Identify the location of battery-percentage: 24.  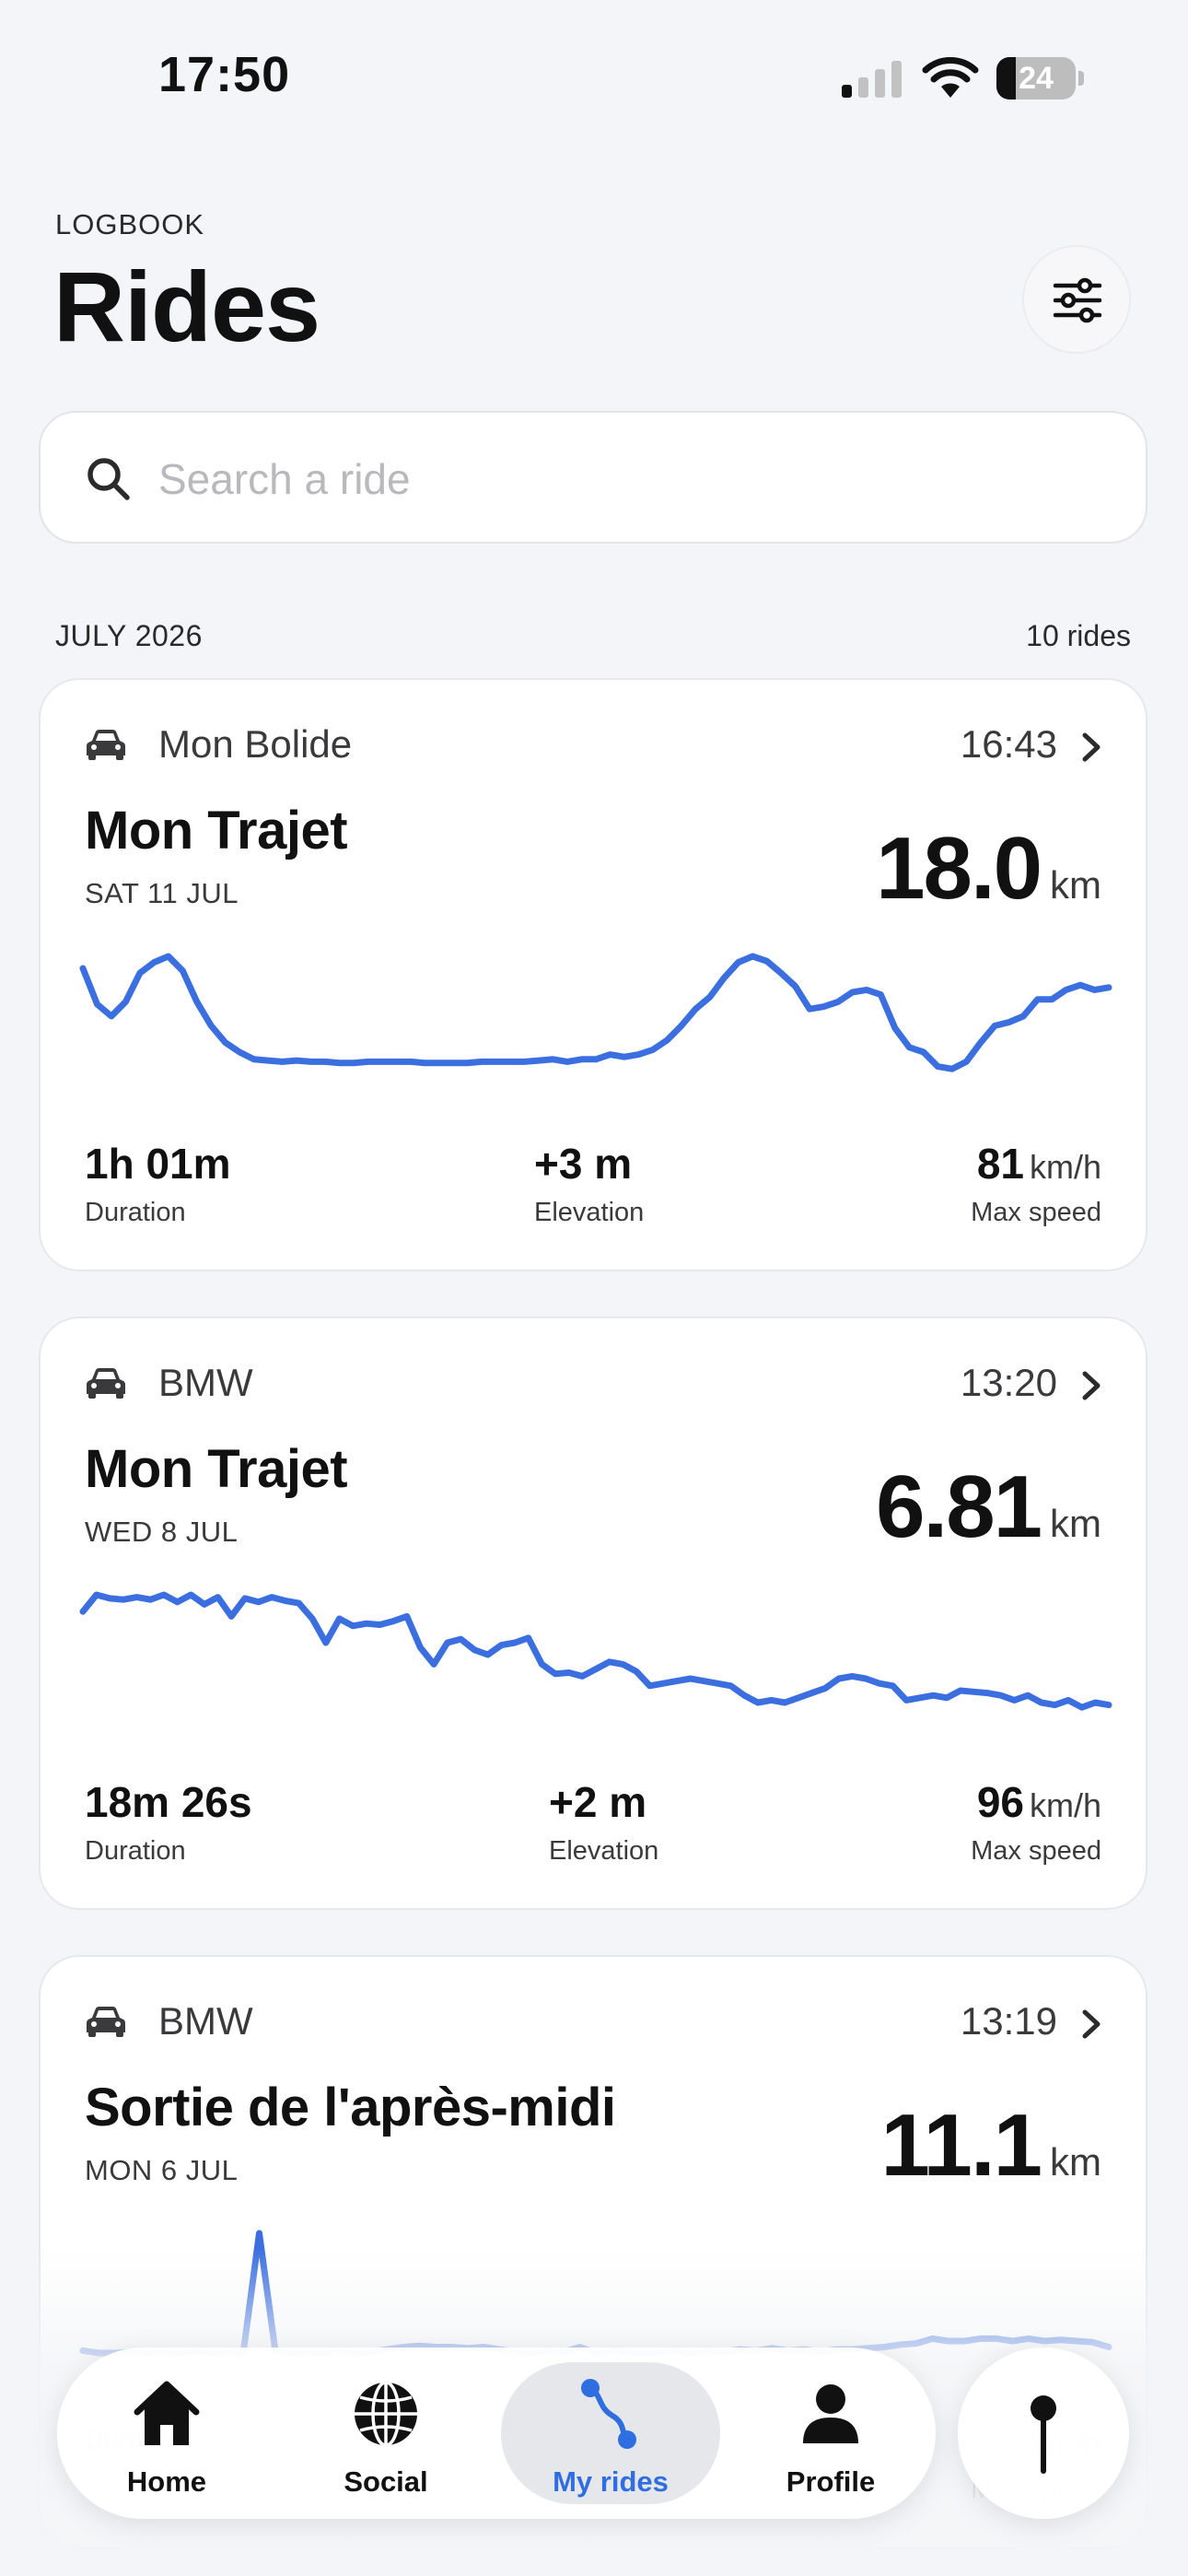
(1036, 78).